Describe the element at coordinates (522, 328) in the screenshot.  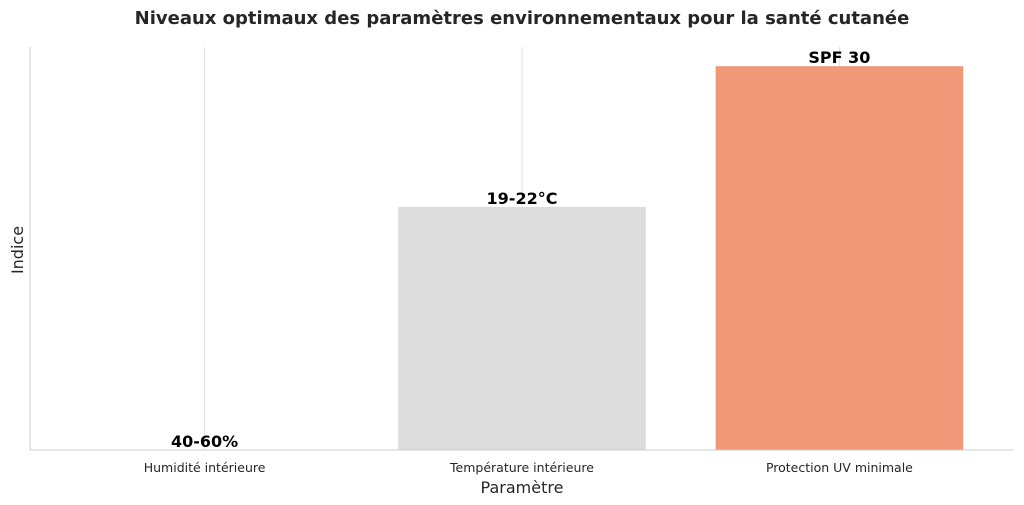
I see `bar` at that location.